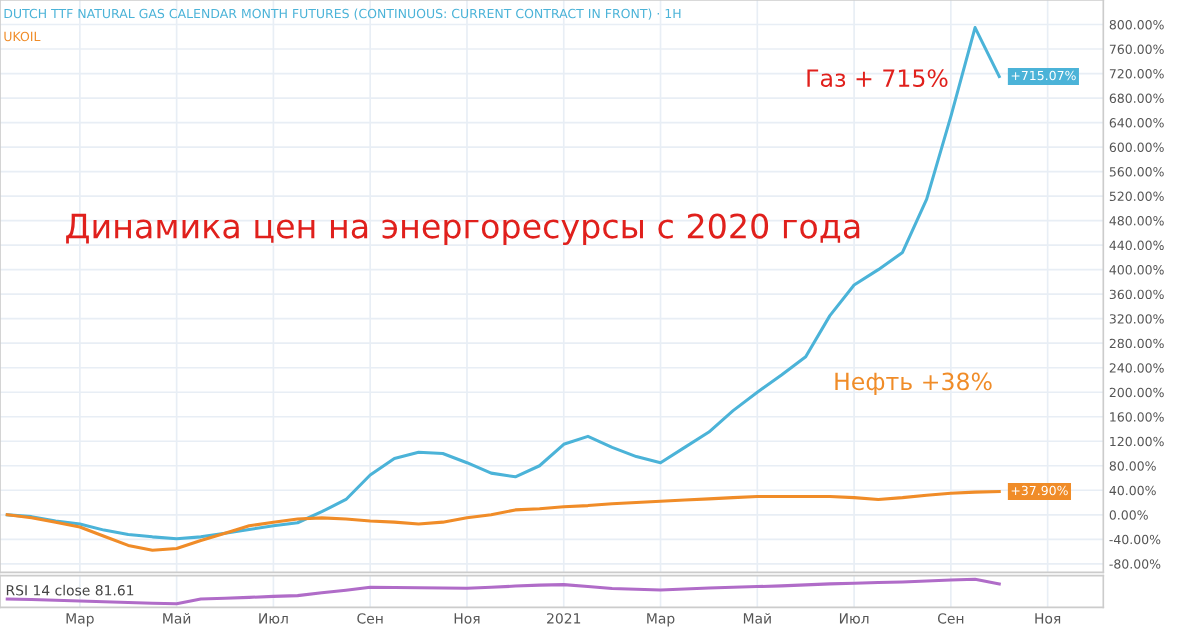 The height and width of the screenshot is (636, 1180). What do you see at coordinates (913, 383) in the screenshot?
I see `annotation: Нефть +38%` at bounding box center [913, 383].